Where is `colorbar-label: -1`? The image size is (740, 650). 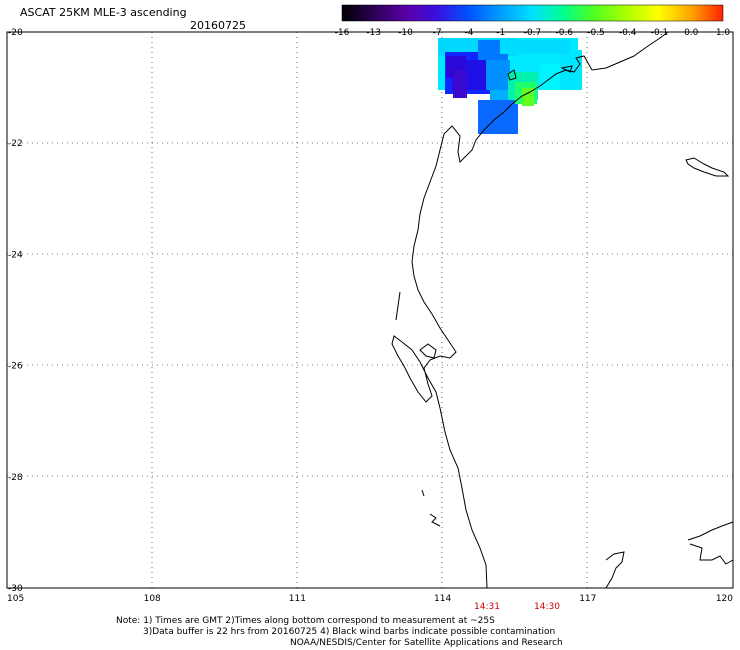 colorbar-label: -1 is located at coordinates (500, 33).